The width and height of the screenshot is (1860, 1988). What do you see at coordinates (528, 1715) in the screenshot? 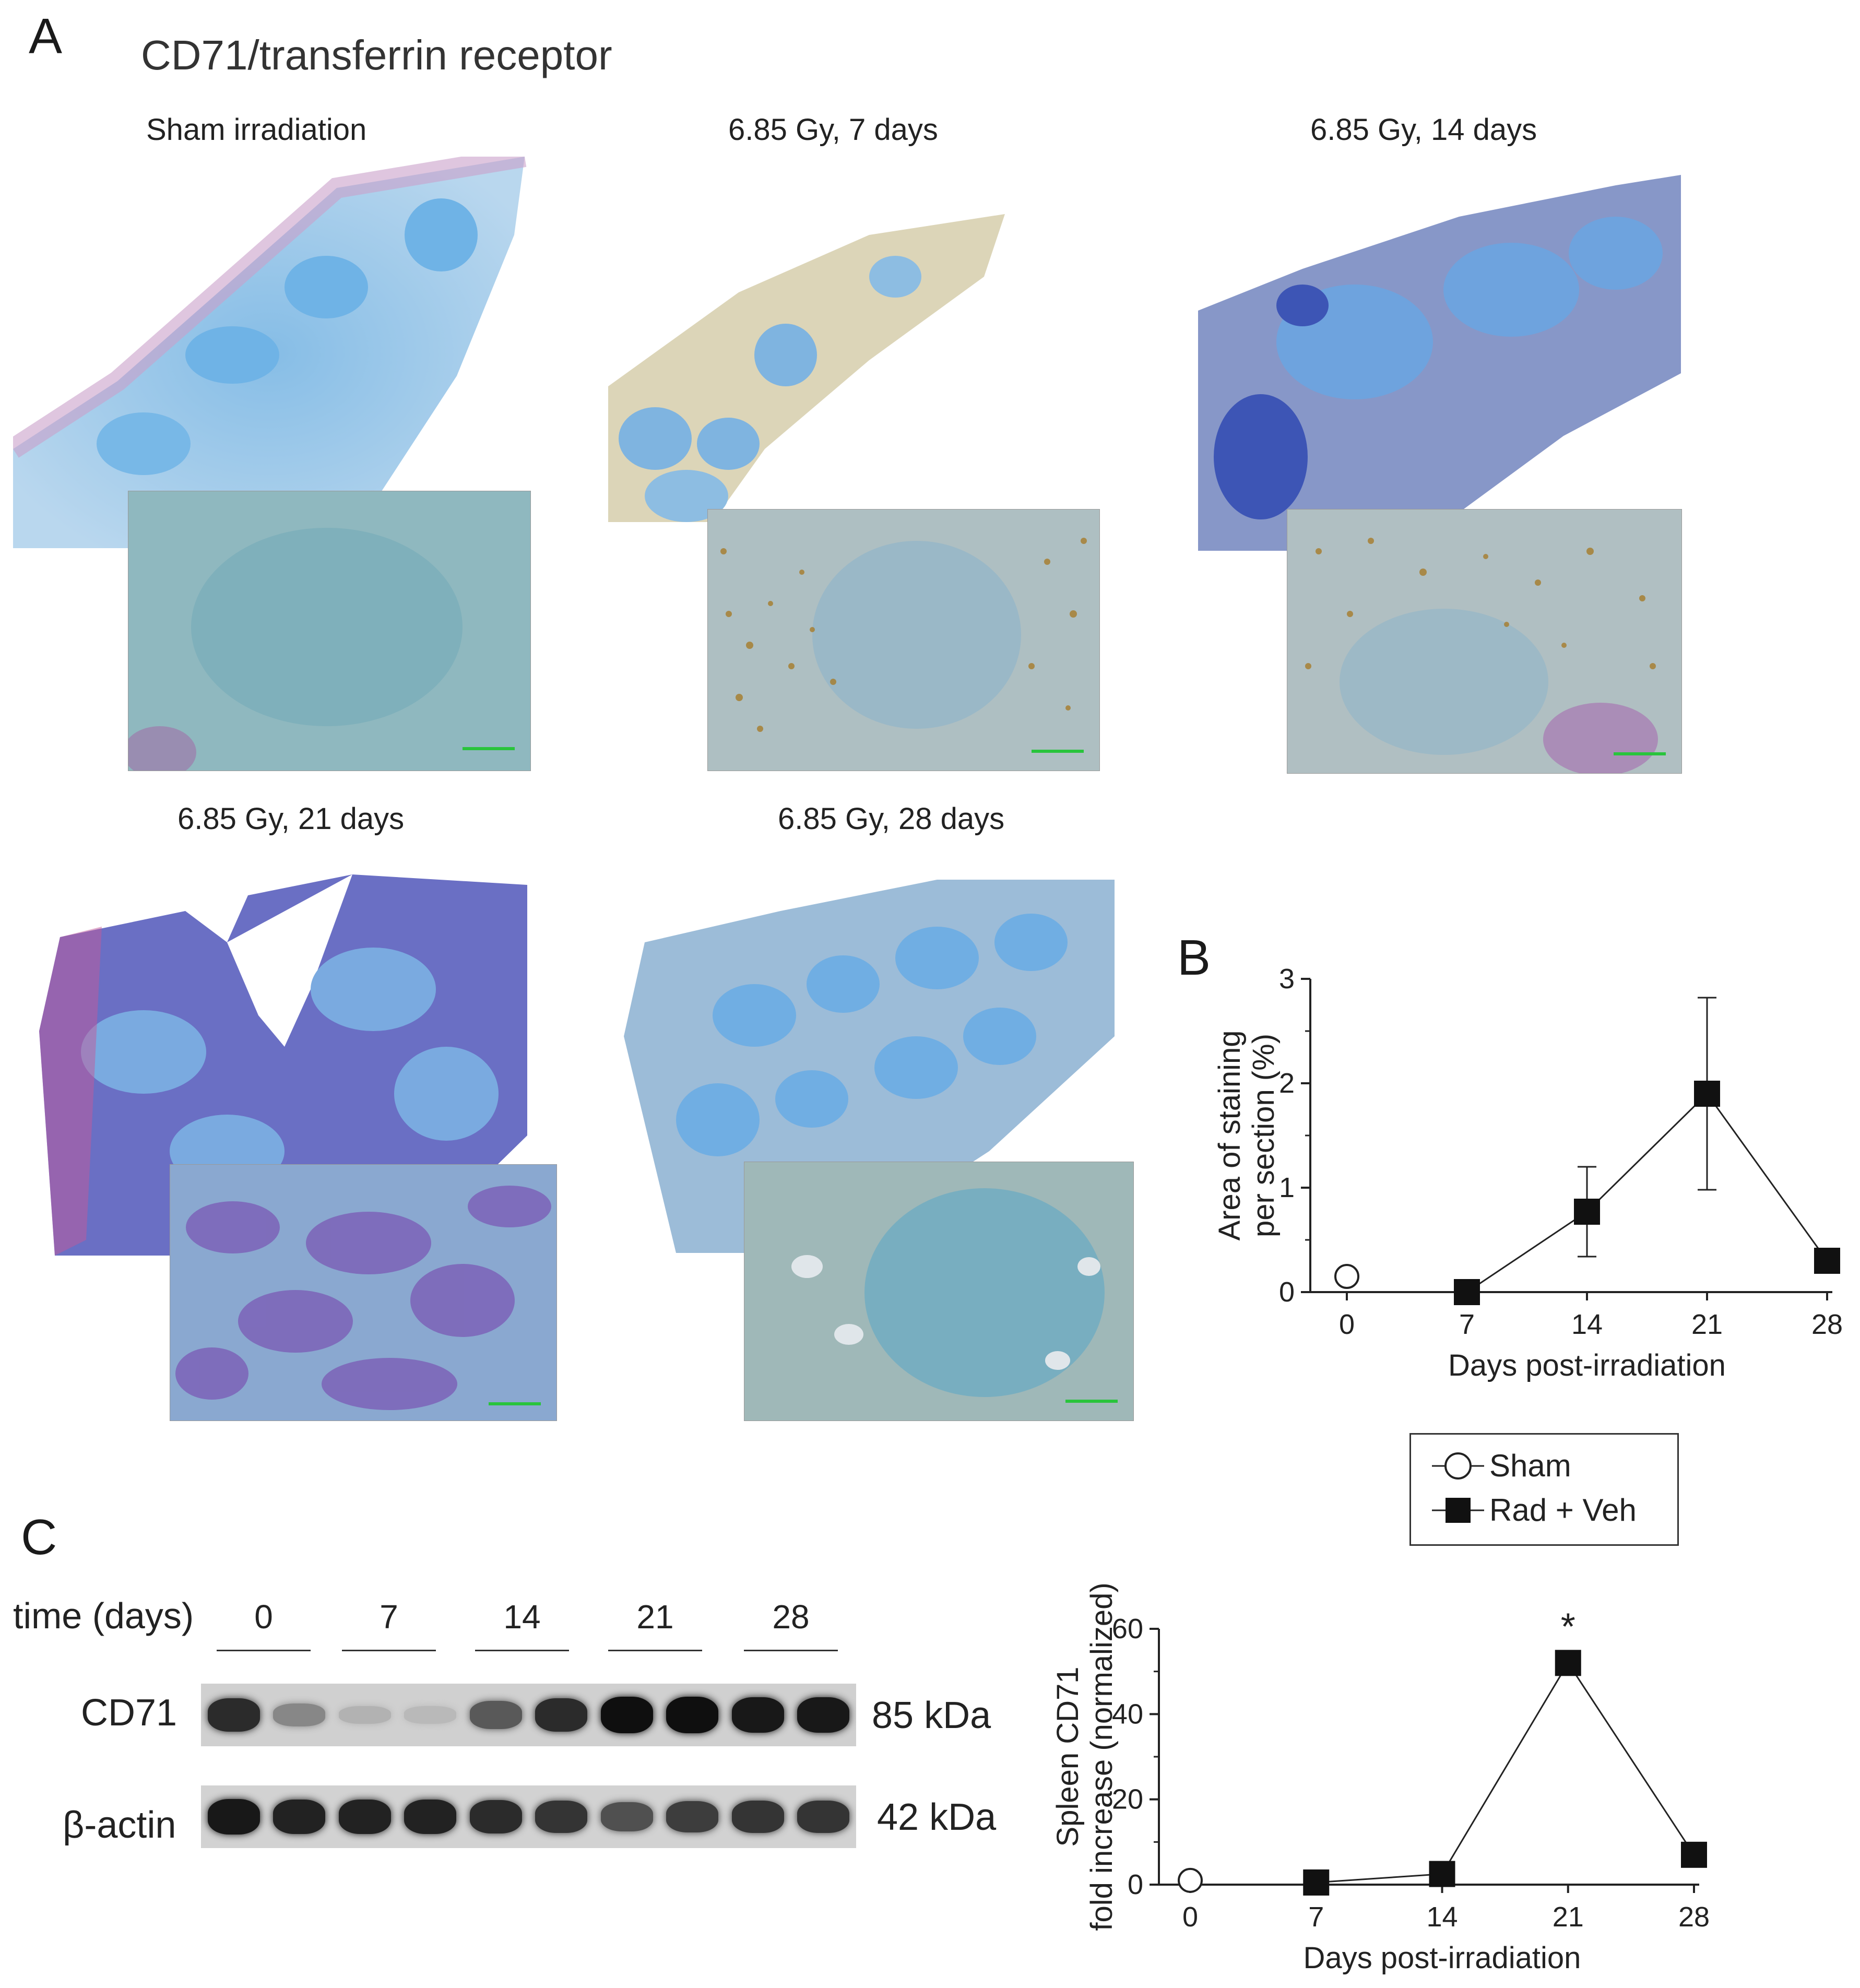
I see `blot-strip-cd71` at bounding box center [528, 1715].